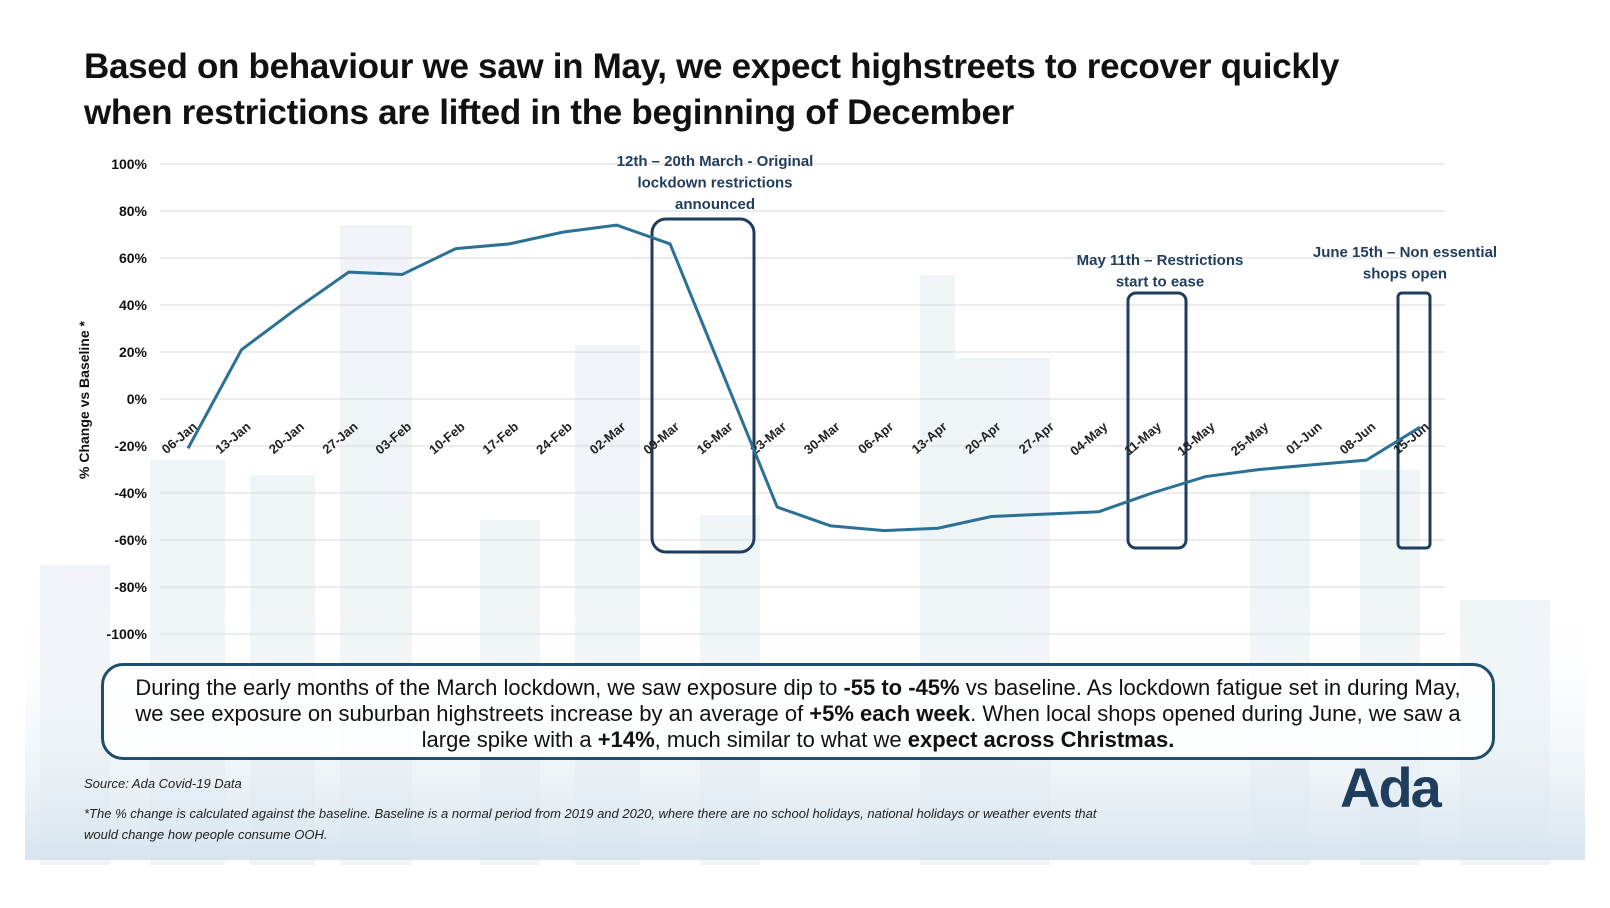  What do you see at coordinates (129, 164) in the screenshot?
I see `y-tick-label: 100%` at bounding box center [129, 164].